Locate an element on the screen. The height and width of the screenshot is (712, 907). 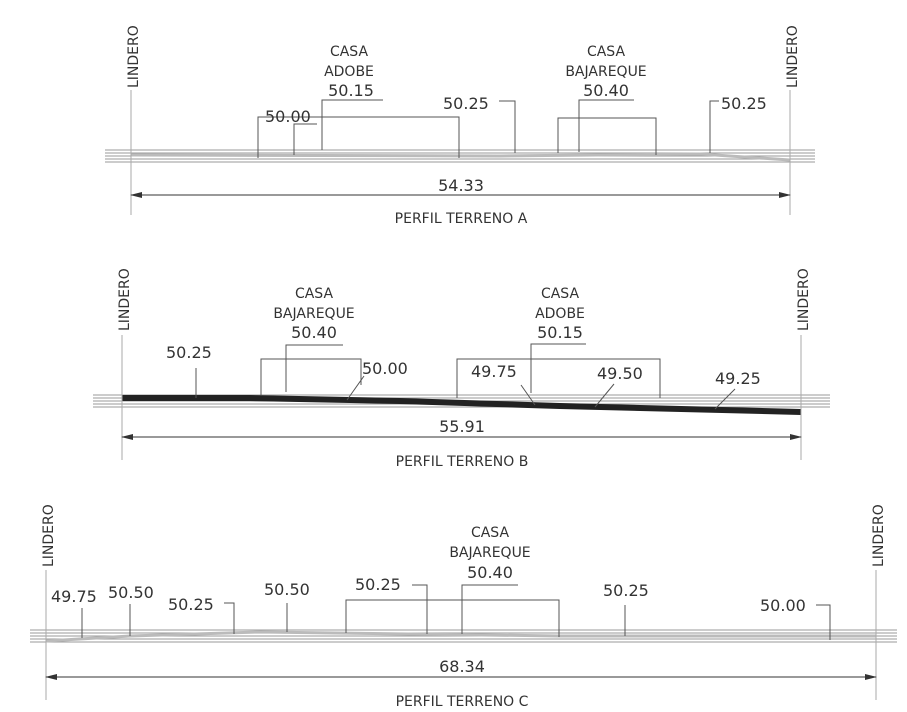
house-bajareque-a-elevation: 50.40 is located at coordinates (606, 90).